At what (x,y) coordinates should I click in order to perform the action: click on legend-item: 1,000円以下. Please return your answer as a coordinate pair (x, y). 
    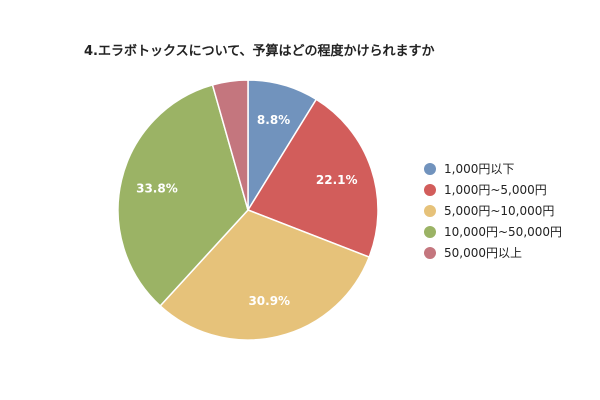
    Looking at the image, I should click on (493, 168).